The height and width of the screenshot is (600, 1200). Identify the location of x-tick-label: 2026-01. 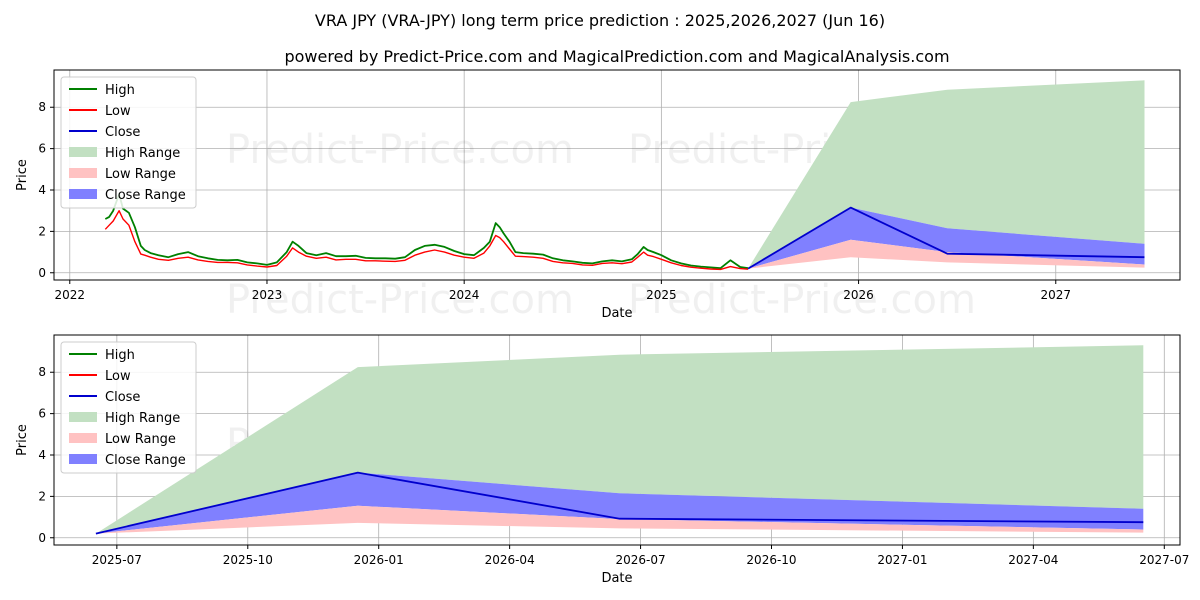
(379, 560).